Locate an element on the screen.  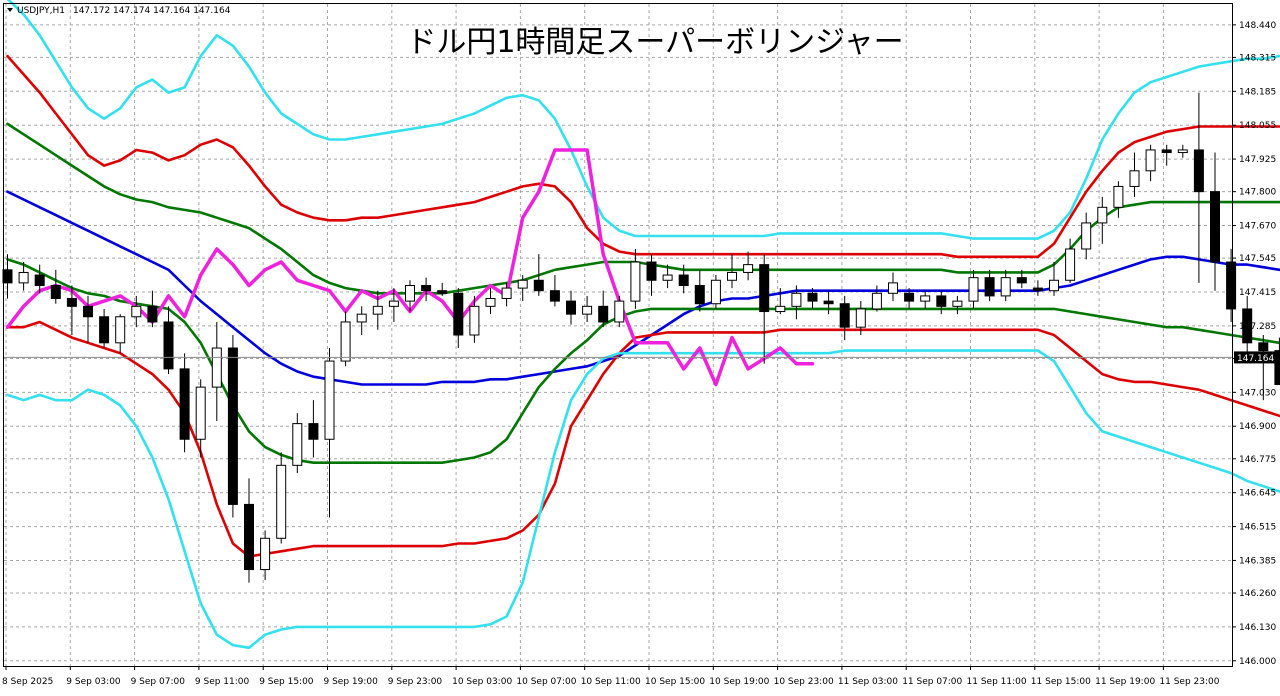
x-tick-label-12: 10 Sep 23:00 is located at coordinates (804, 682).